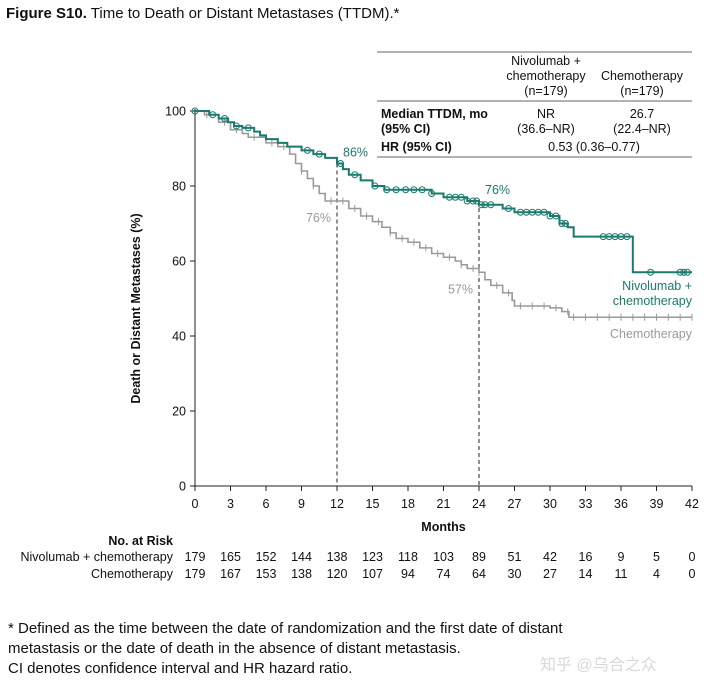  Describe the element at coordinates (586, 504) in the screenshot. I see `x-tick-label: 33` at that location.